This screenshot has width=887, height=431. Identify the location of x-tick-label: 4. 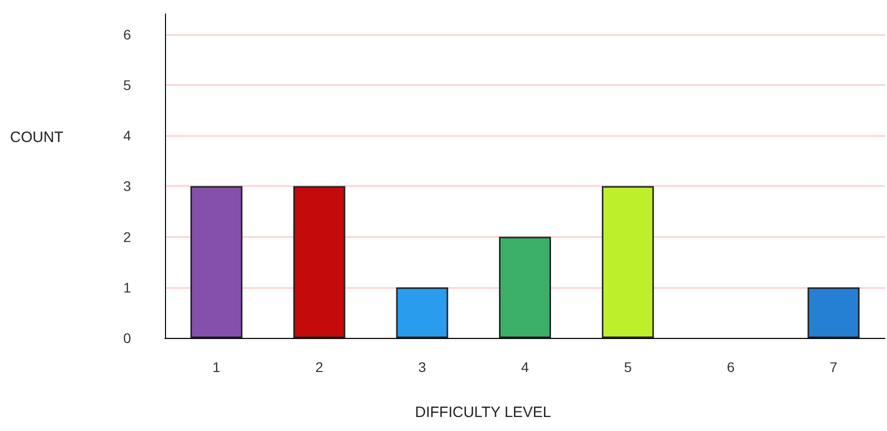
(525, 367).